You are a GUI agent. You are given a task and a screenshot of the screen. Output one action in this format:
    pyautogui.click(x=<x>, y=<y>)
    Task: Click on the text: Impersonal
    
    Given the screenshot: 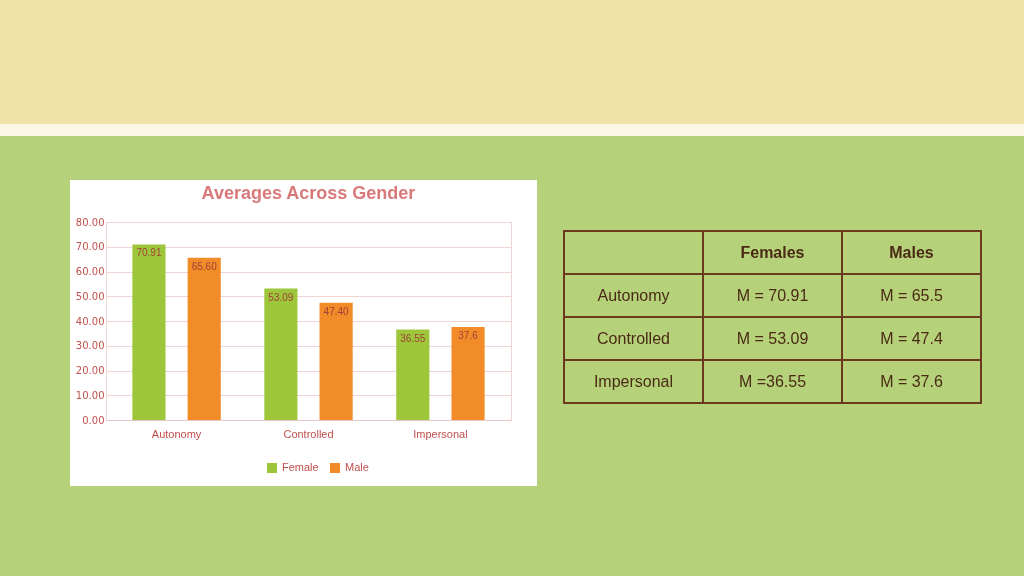 What is the action you would take?
    pyautogui.click(x=633, y=381)
    